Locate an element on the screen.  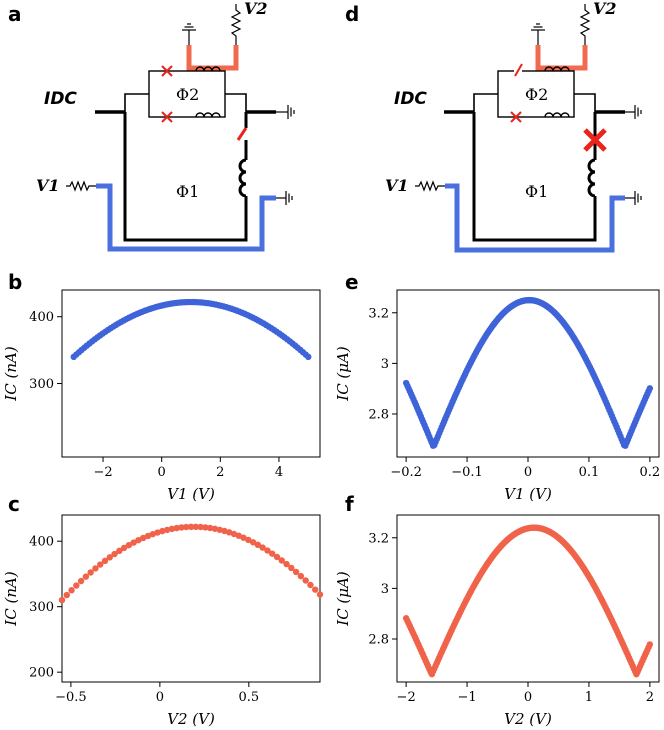
x-tick-label: −1 is located at coordinates (466, 697).